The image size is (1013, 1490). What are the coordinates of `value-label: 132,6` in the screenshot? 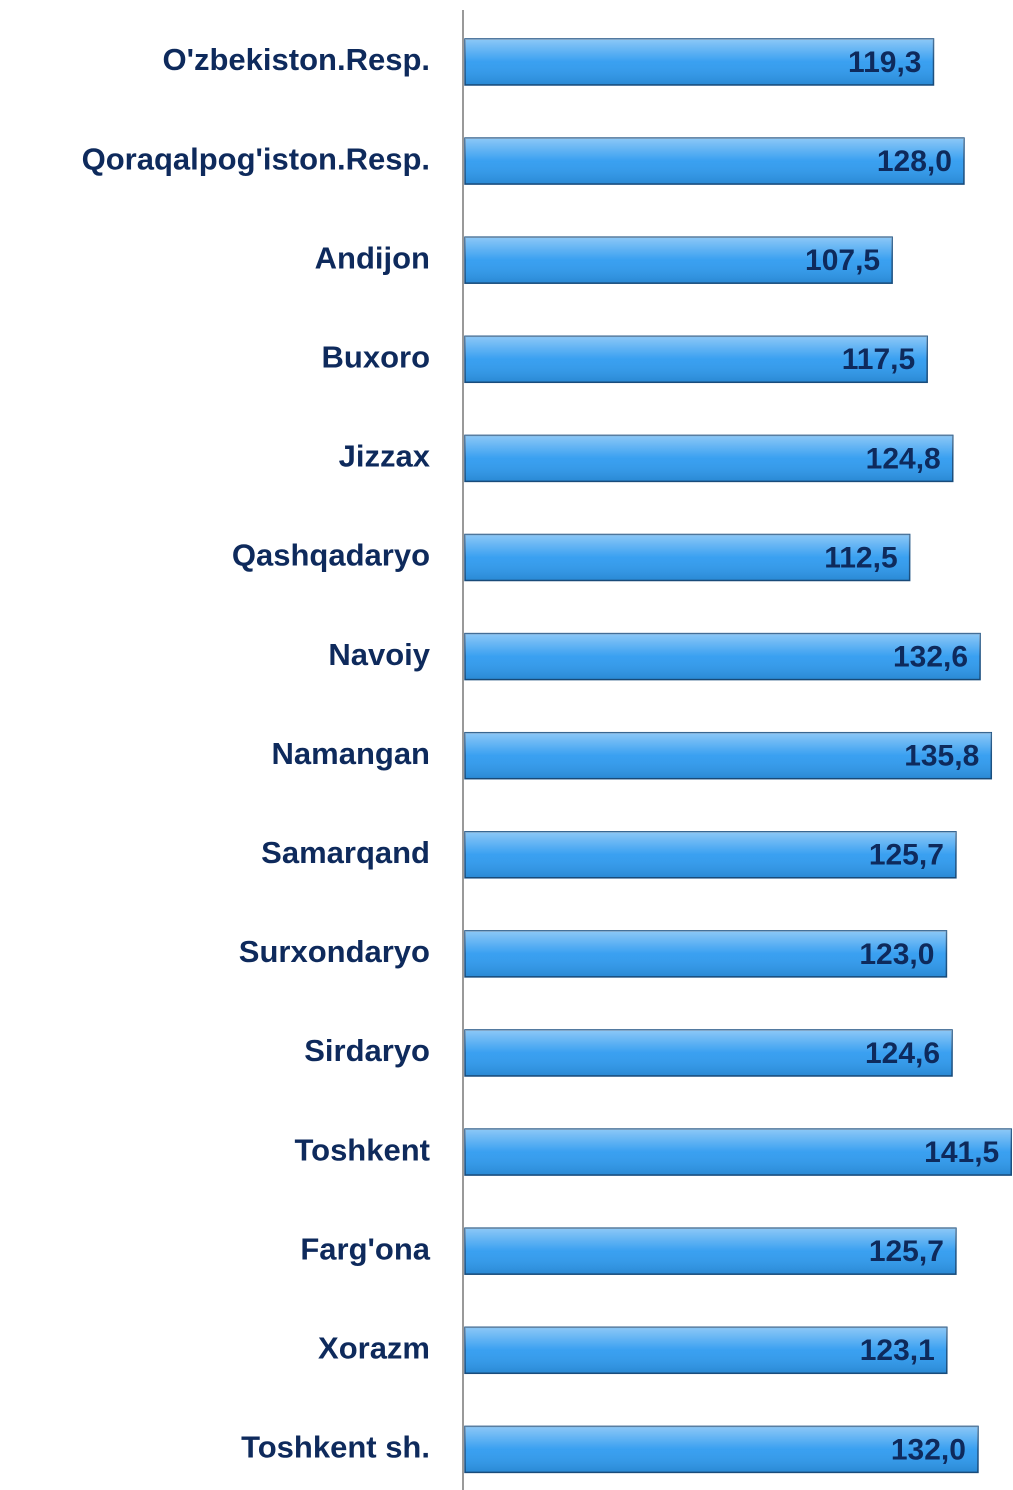 It's located at (930, 657).